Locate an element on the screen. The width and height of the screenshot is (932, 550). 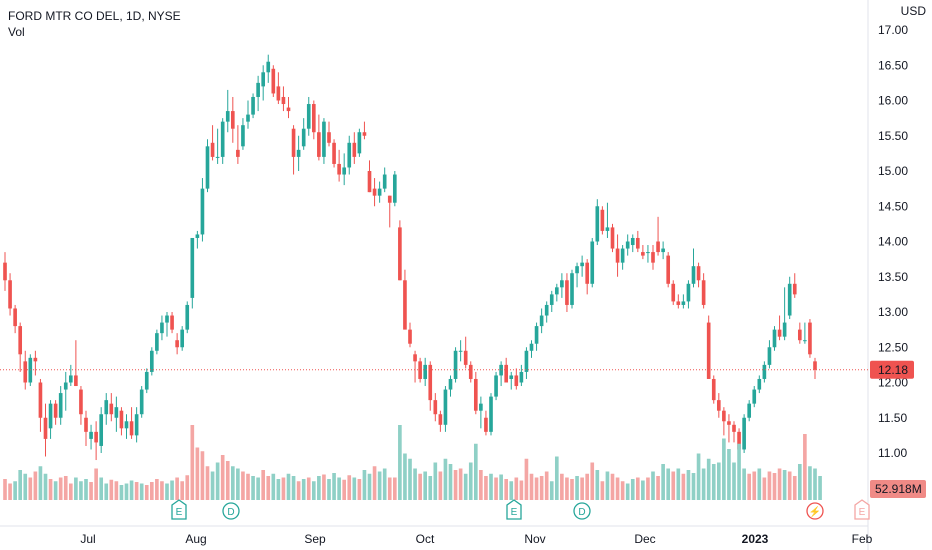
last-price-label: 12.18 is located at coordinates (893, 370).